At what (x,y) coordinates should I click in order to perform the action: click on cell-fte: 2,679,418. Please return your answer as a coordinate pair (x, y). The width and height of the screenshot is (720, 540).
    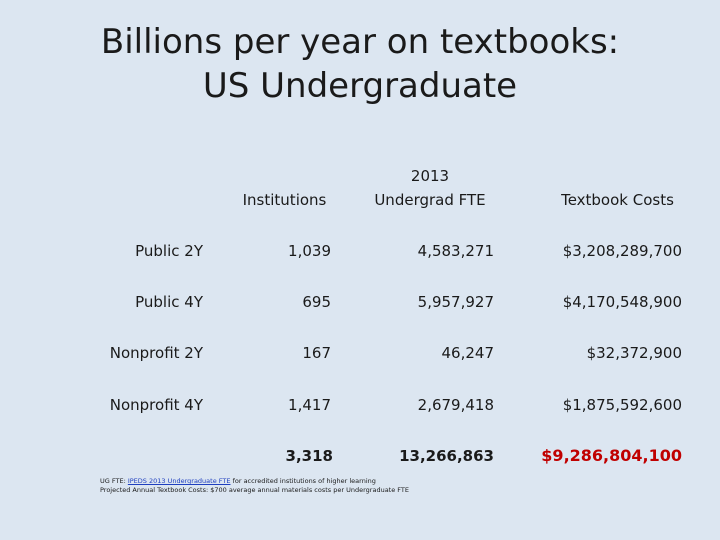
    Looking at the image, I should click on (455, 405).